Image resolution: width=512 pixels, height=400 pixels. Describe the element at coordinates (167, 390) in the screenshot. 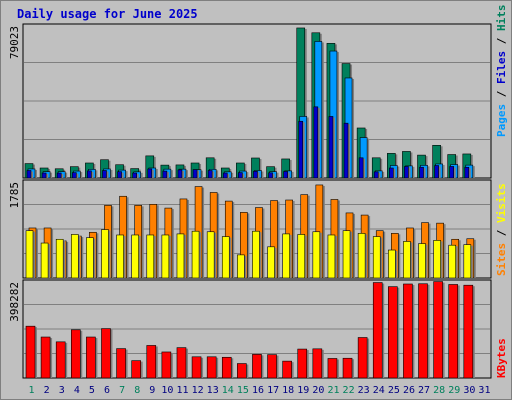

I see `day-label: 10` at that location.